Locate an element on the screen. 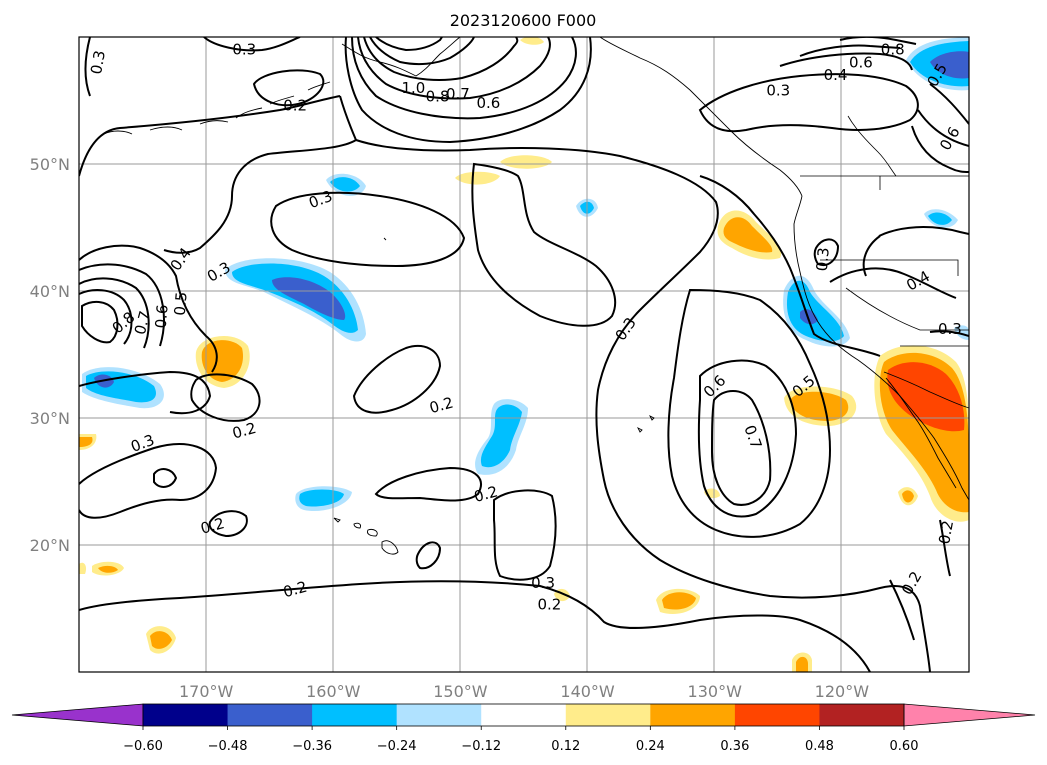  colorbar-tick-label: −0.48 is located at coordinates (228, 746).